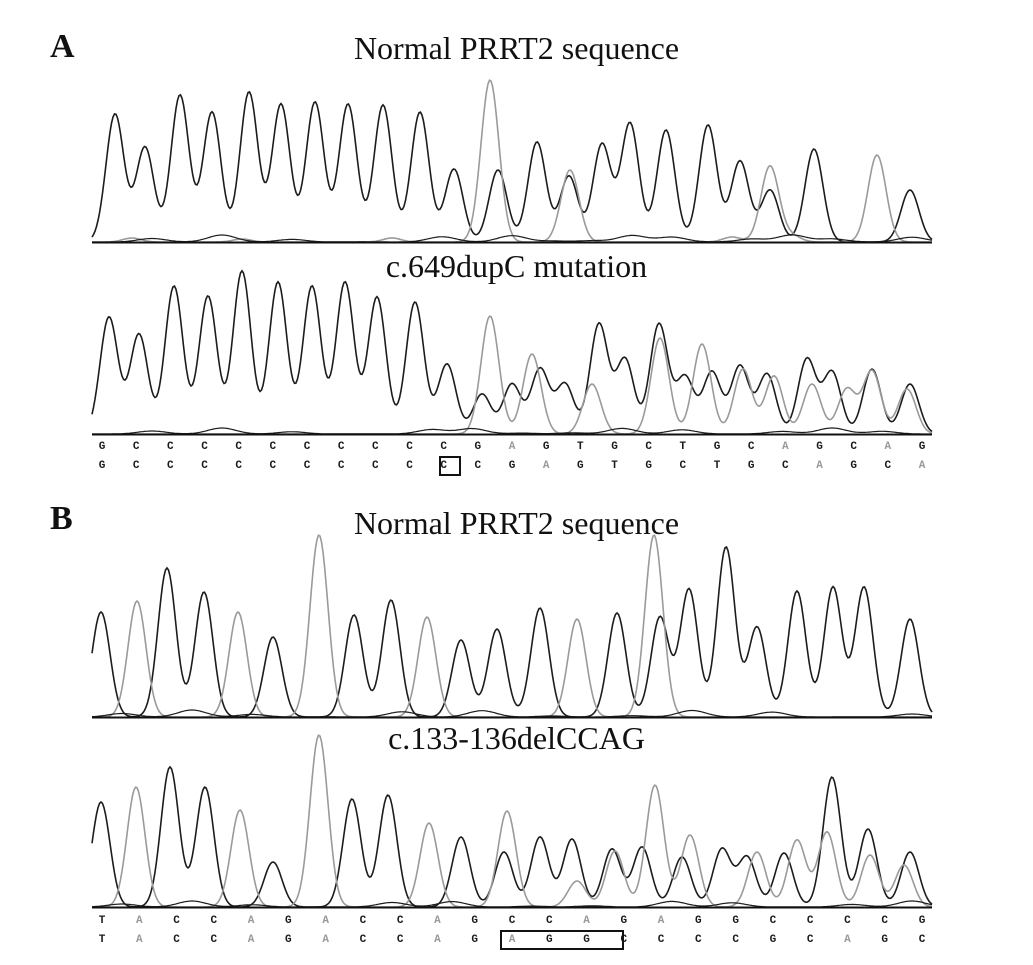  I want to click on panel-a-mutation-title: c.649dupC mutation, so click(516, 266).